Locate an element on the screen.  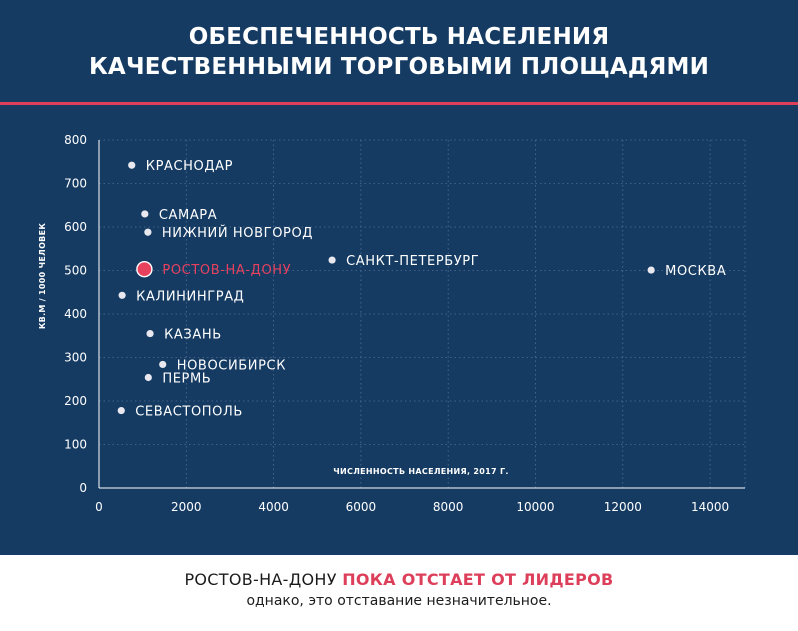
chart-title-line-2: КАЧЕСТВЕННЫМИ ТОРГОВЫМИ ПЛОЩАДЯМИ is located at coordinates (399, 67).